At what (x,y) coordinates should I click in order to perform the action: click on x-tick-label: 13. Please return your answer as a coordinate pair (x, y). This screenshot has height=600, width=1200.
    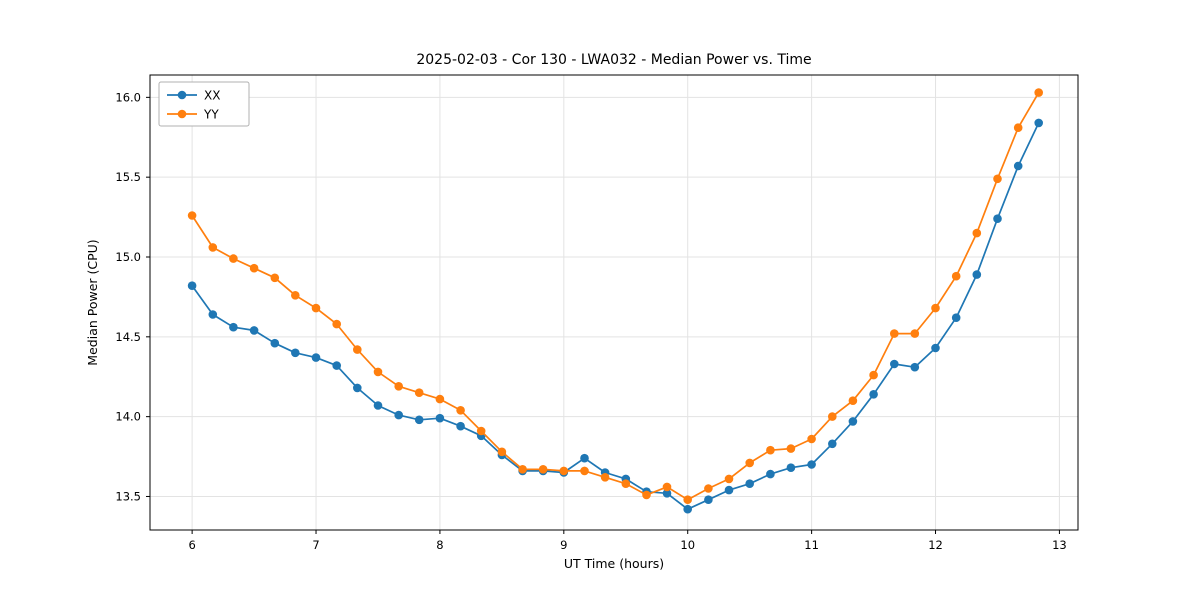
    Looking at the image, I should click on (1059, 545).